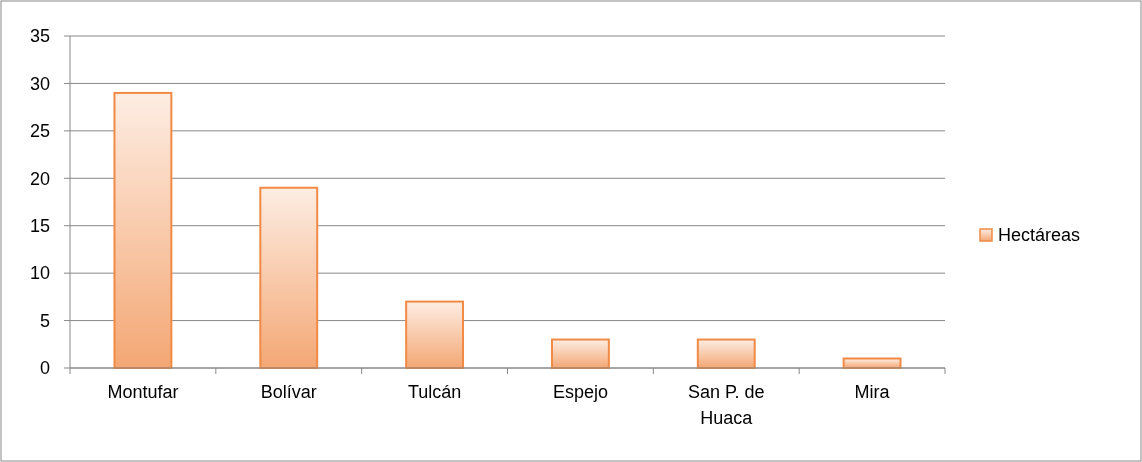 This screenshot has height=462, width=1142. What do you see at coordinates (434, 392) in the screenshot?
I see `x-tick-label: Tulcán` at bounding box center [434, 392].